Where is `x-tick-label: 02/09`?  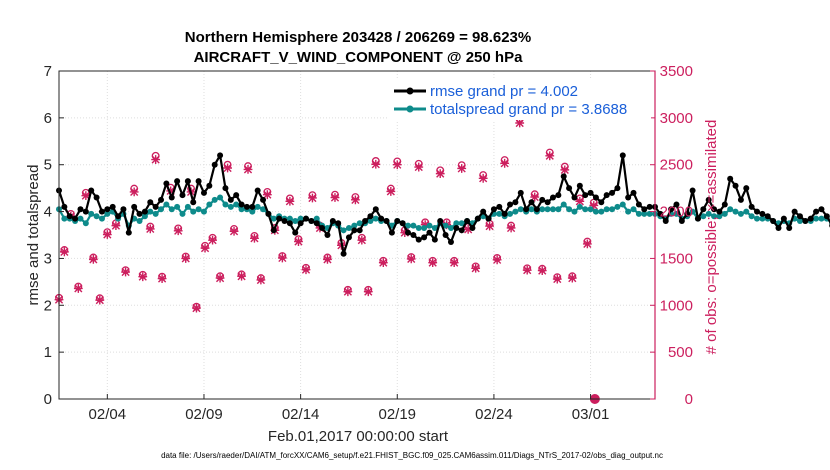 x-tick-label: 02/09 is located at coordinates (204, 414).